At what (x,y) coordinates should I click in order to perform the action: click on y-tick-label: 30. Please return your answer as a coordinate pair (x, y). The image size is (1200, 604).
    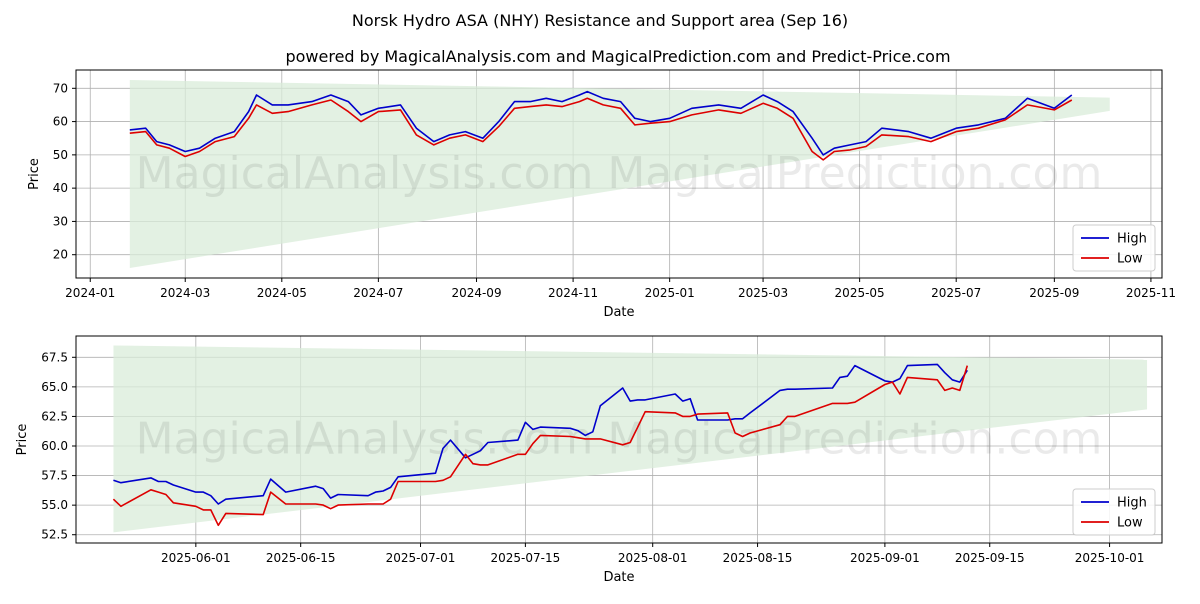
    Looking at the image, I should click on (60, 221).